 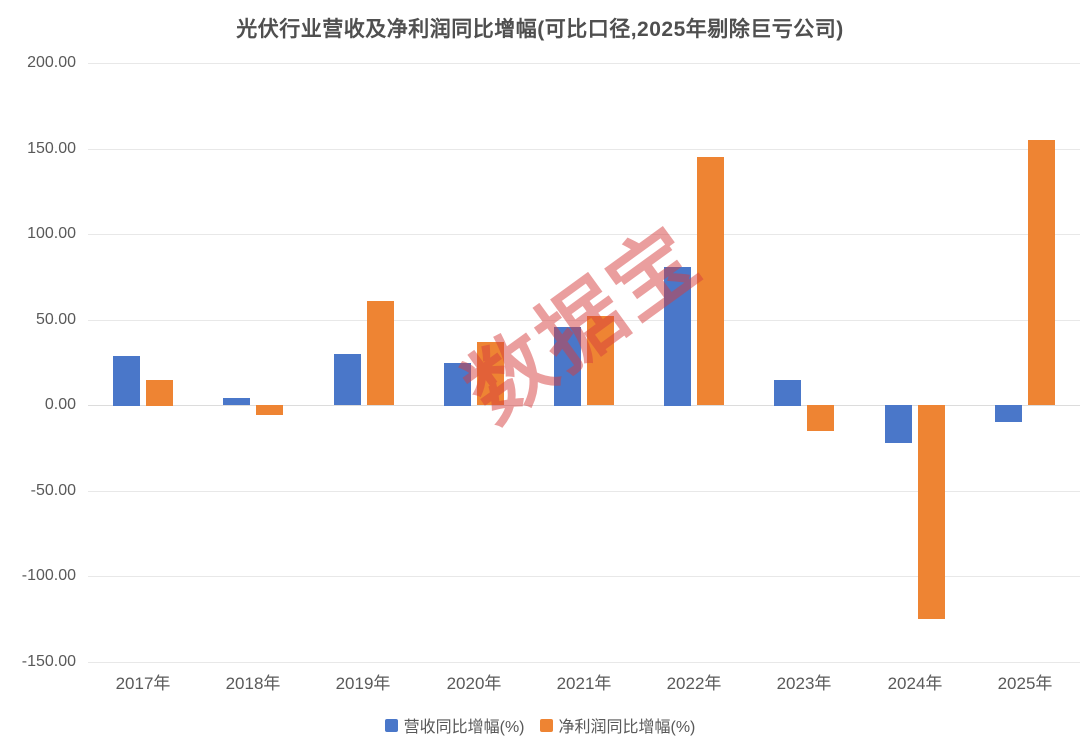 I want to click on bar-revenue-2021, so click(x=567, y=366).